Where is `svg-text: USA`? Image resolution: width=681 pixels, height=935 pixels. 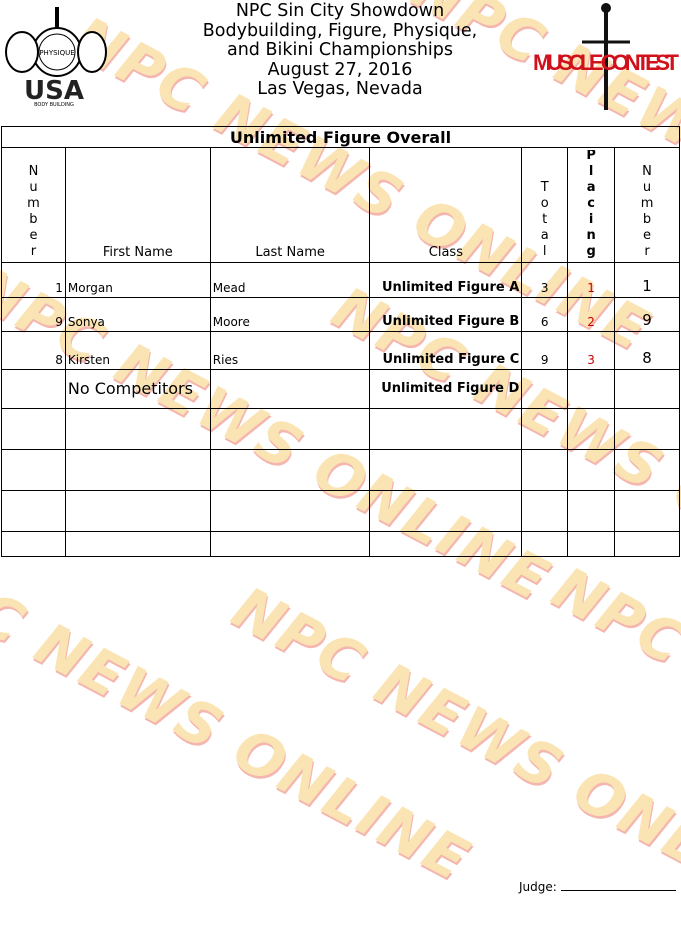
svg-text: USA is located at coordinates (54, 91).